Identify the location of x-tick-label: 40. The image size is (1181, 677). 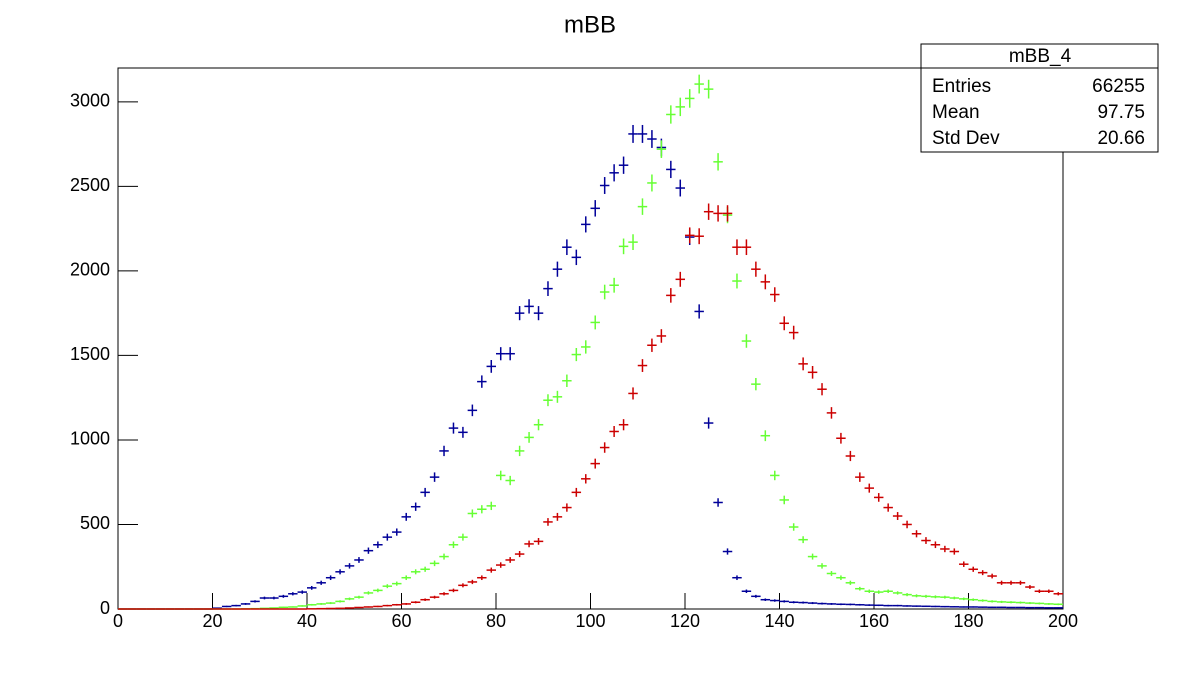
(307, 621).